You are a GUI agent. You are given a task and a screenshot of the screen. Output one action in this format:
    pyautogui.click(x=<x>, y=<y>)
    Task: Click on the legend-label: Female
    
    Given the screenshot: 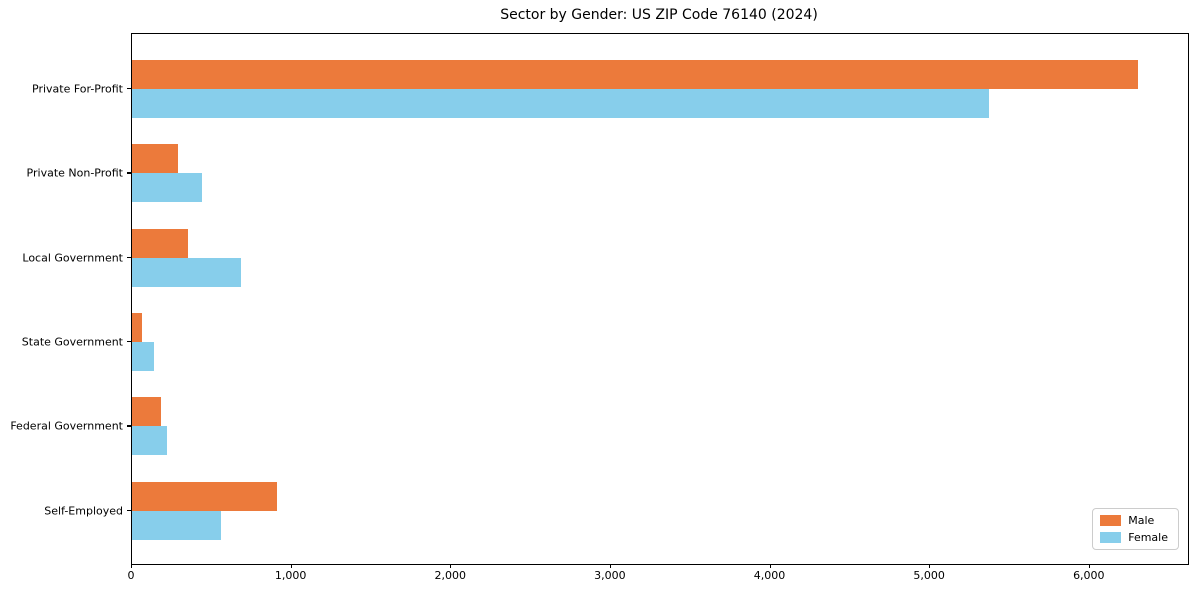 What is the action you would take?
    pyautogui.click(x=1148, y=537)
    